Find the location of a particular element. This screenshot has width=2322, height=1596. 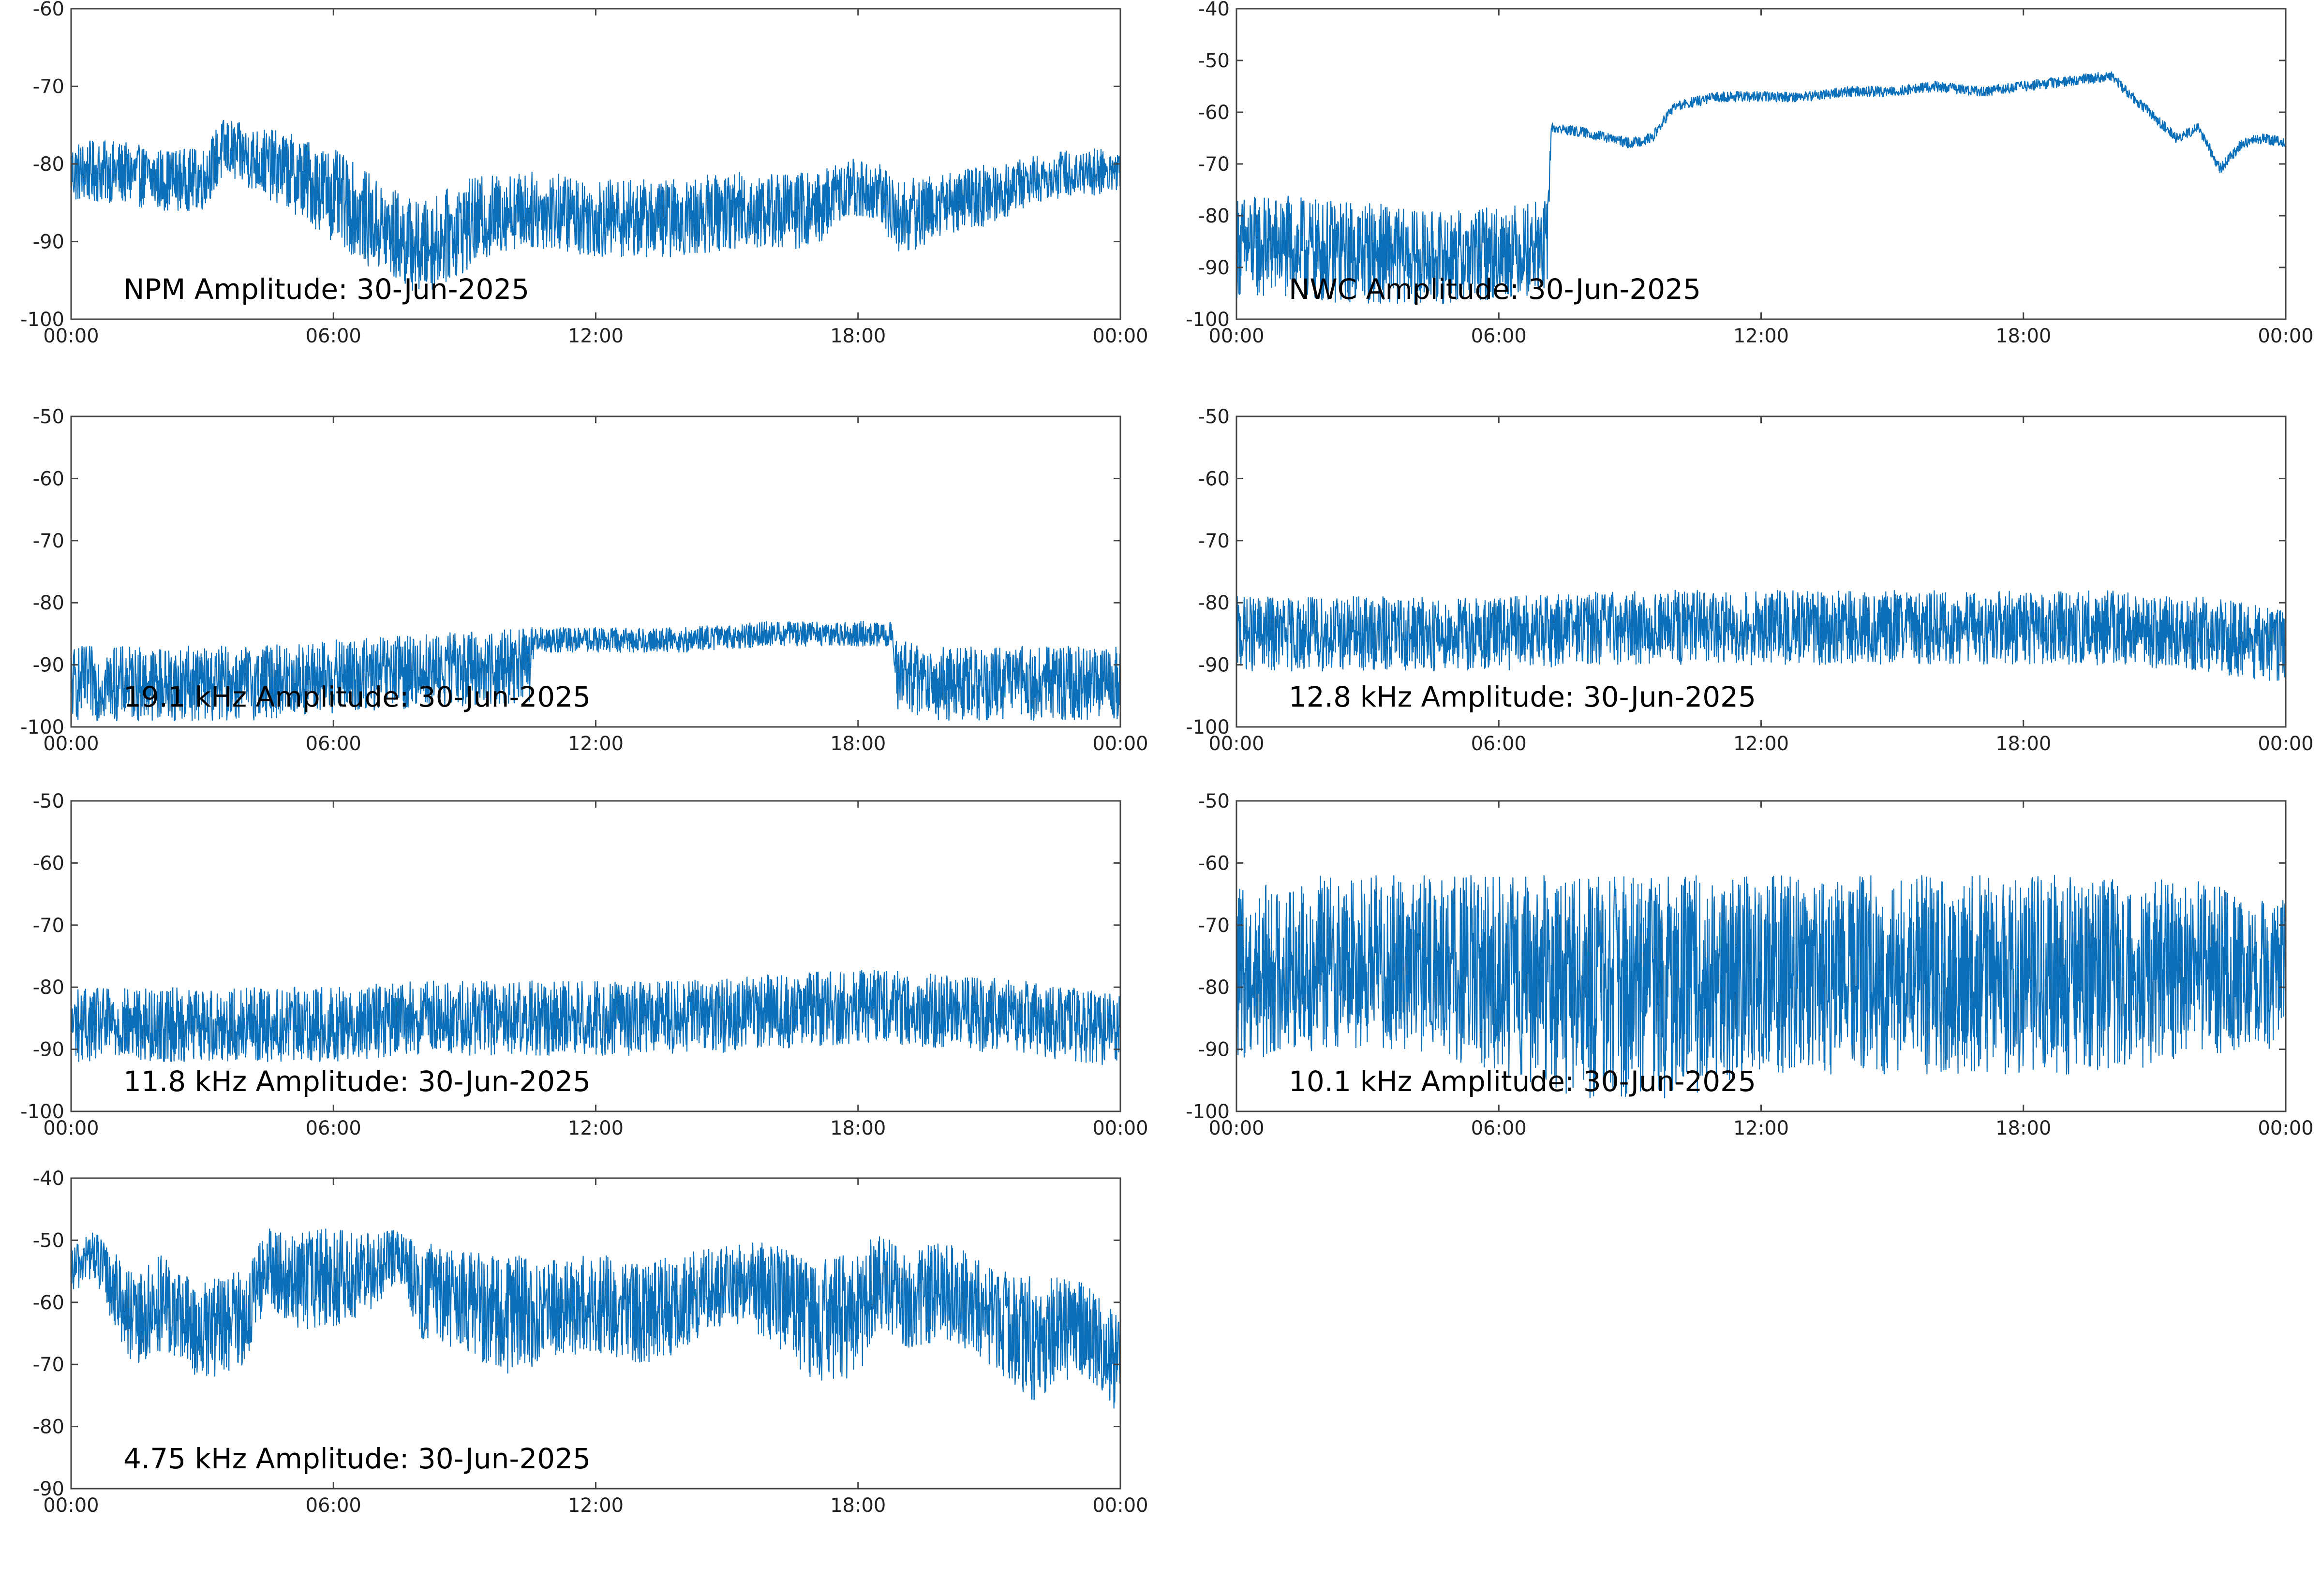

panel-title: NWC Amplitude: 30-Jun-2025 is located at coordinates (1495, 289).